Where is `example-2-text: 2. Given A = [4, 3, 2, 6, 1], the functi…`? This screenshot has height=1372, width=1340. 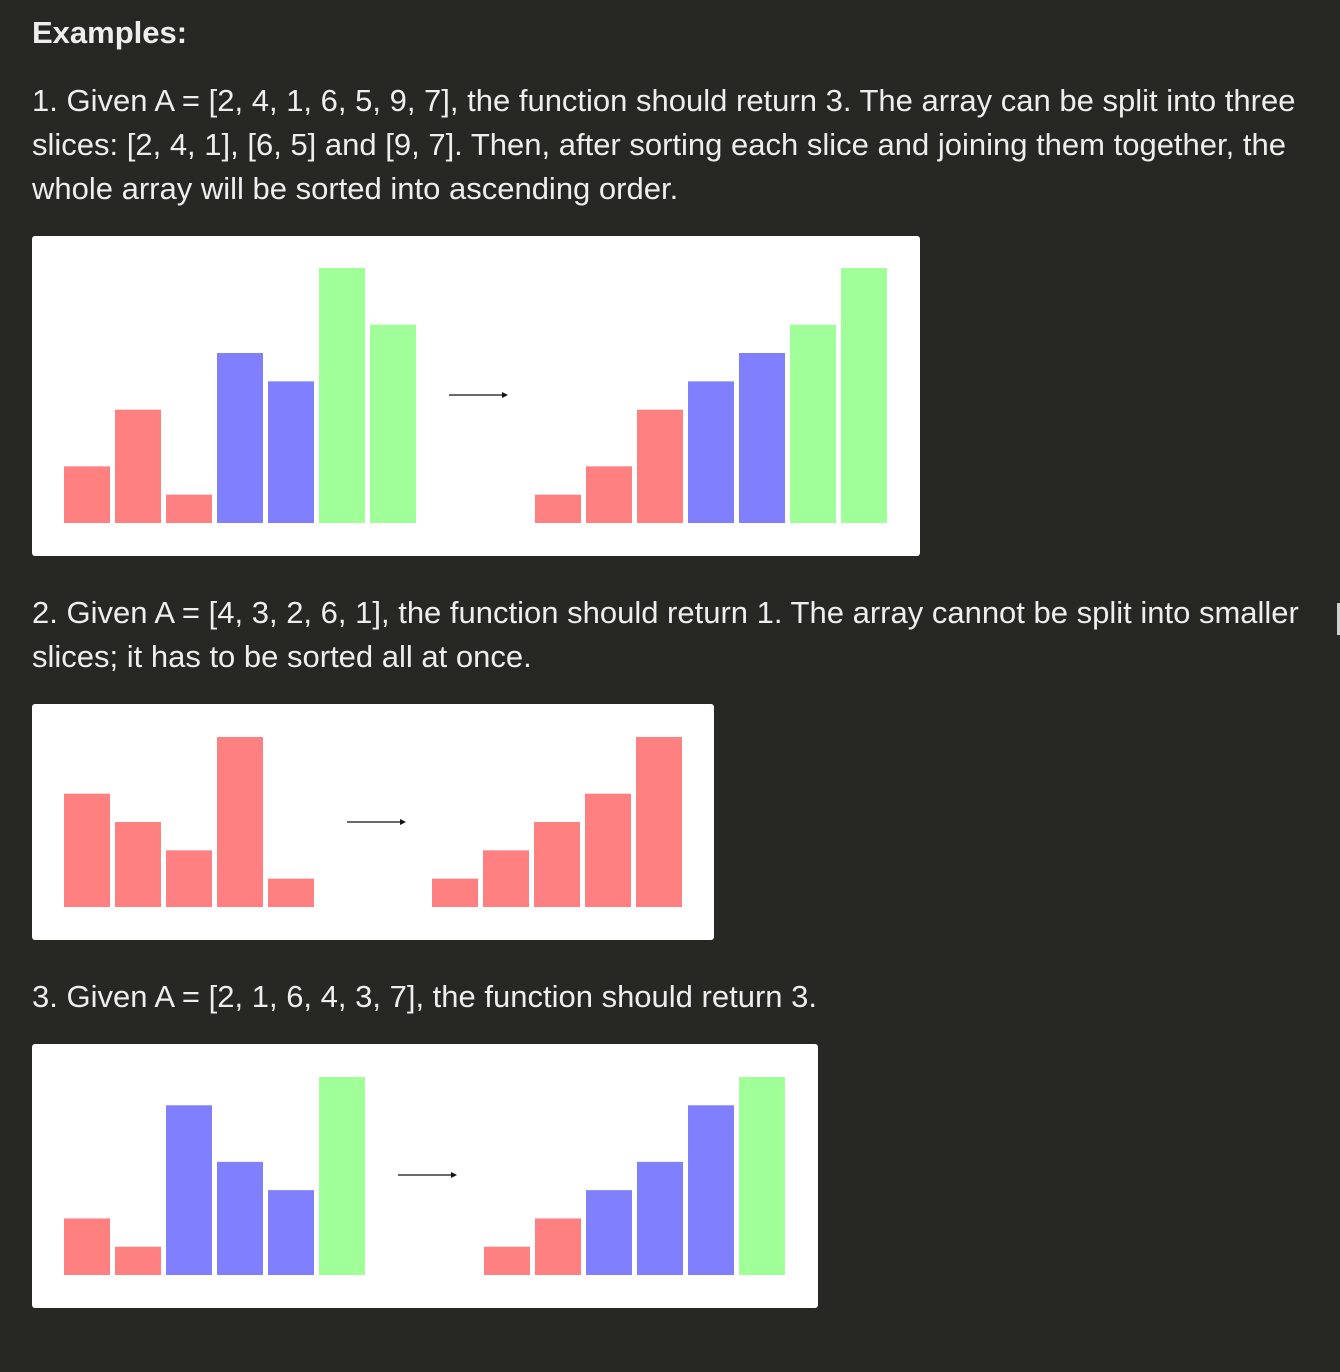
example-2-text: 2. Given A = [4, 3, 2, 6, 1], the functi… is located at coordinates (665, 634).